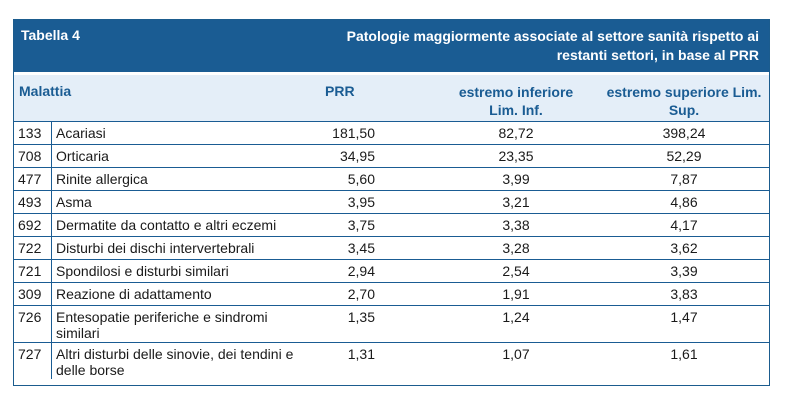 The width and height of the screenshot is (790, 403). What do you see at coordinates (516, 225) in the screenshot?
I see `row-lim-inf: 3,38` at bounding box center [516, 225].